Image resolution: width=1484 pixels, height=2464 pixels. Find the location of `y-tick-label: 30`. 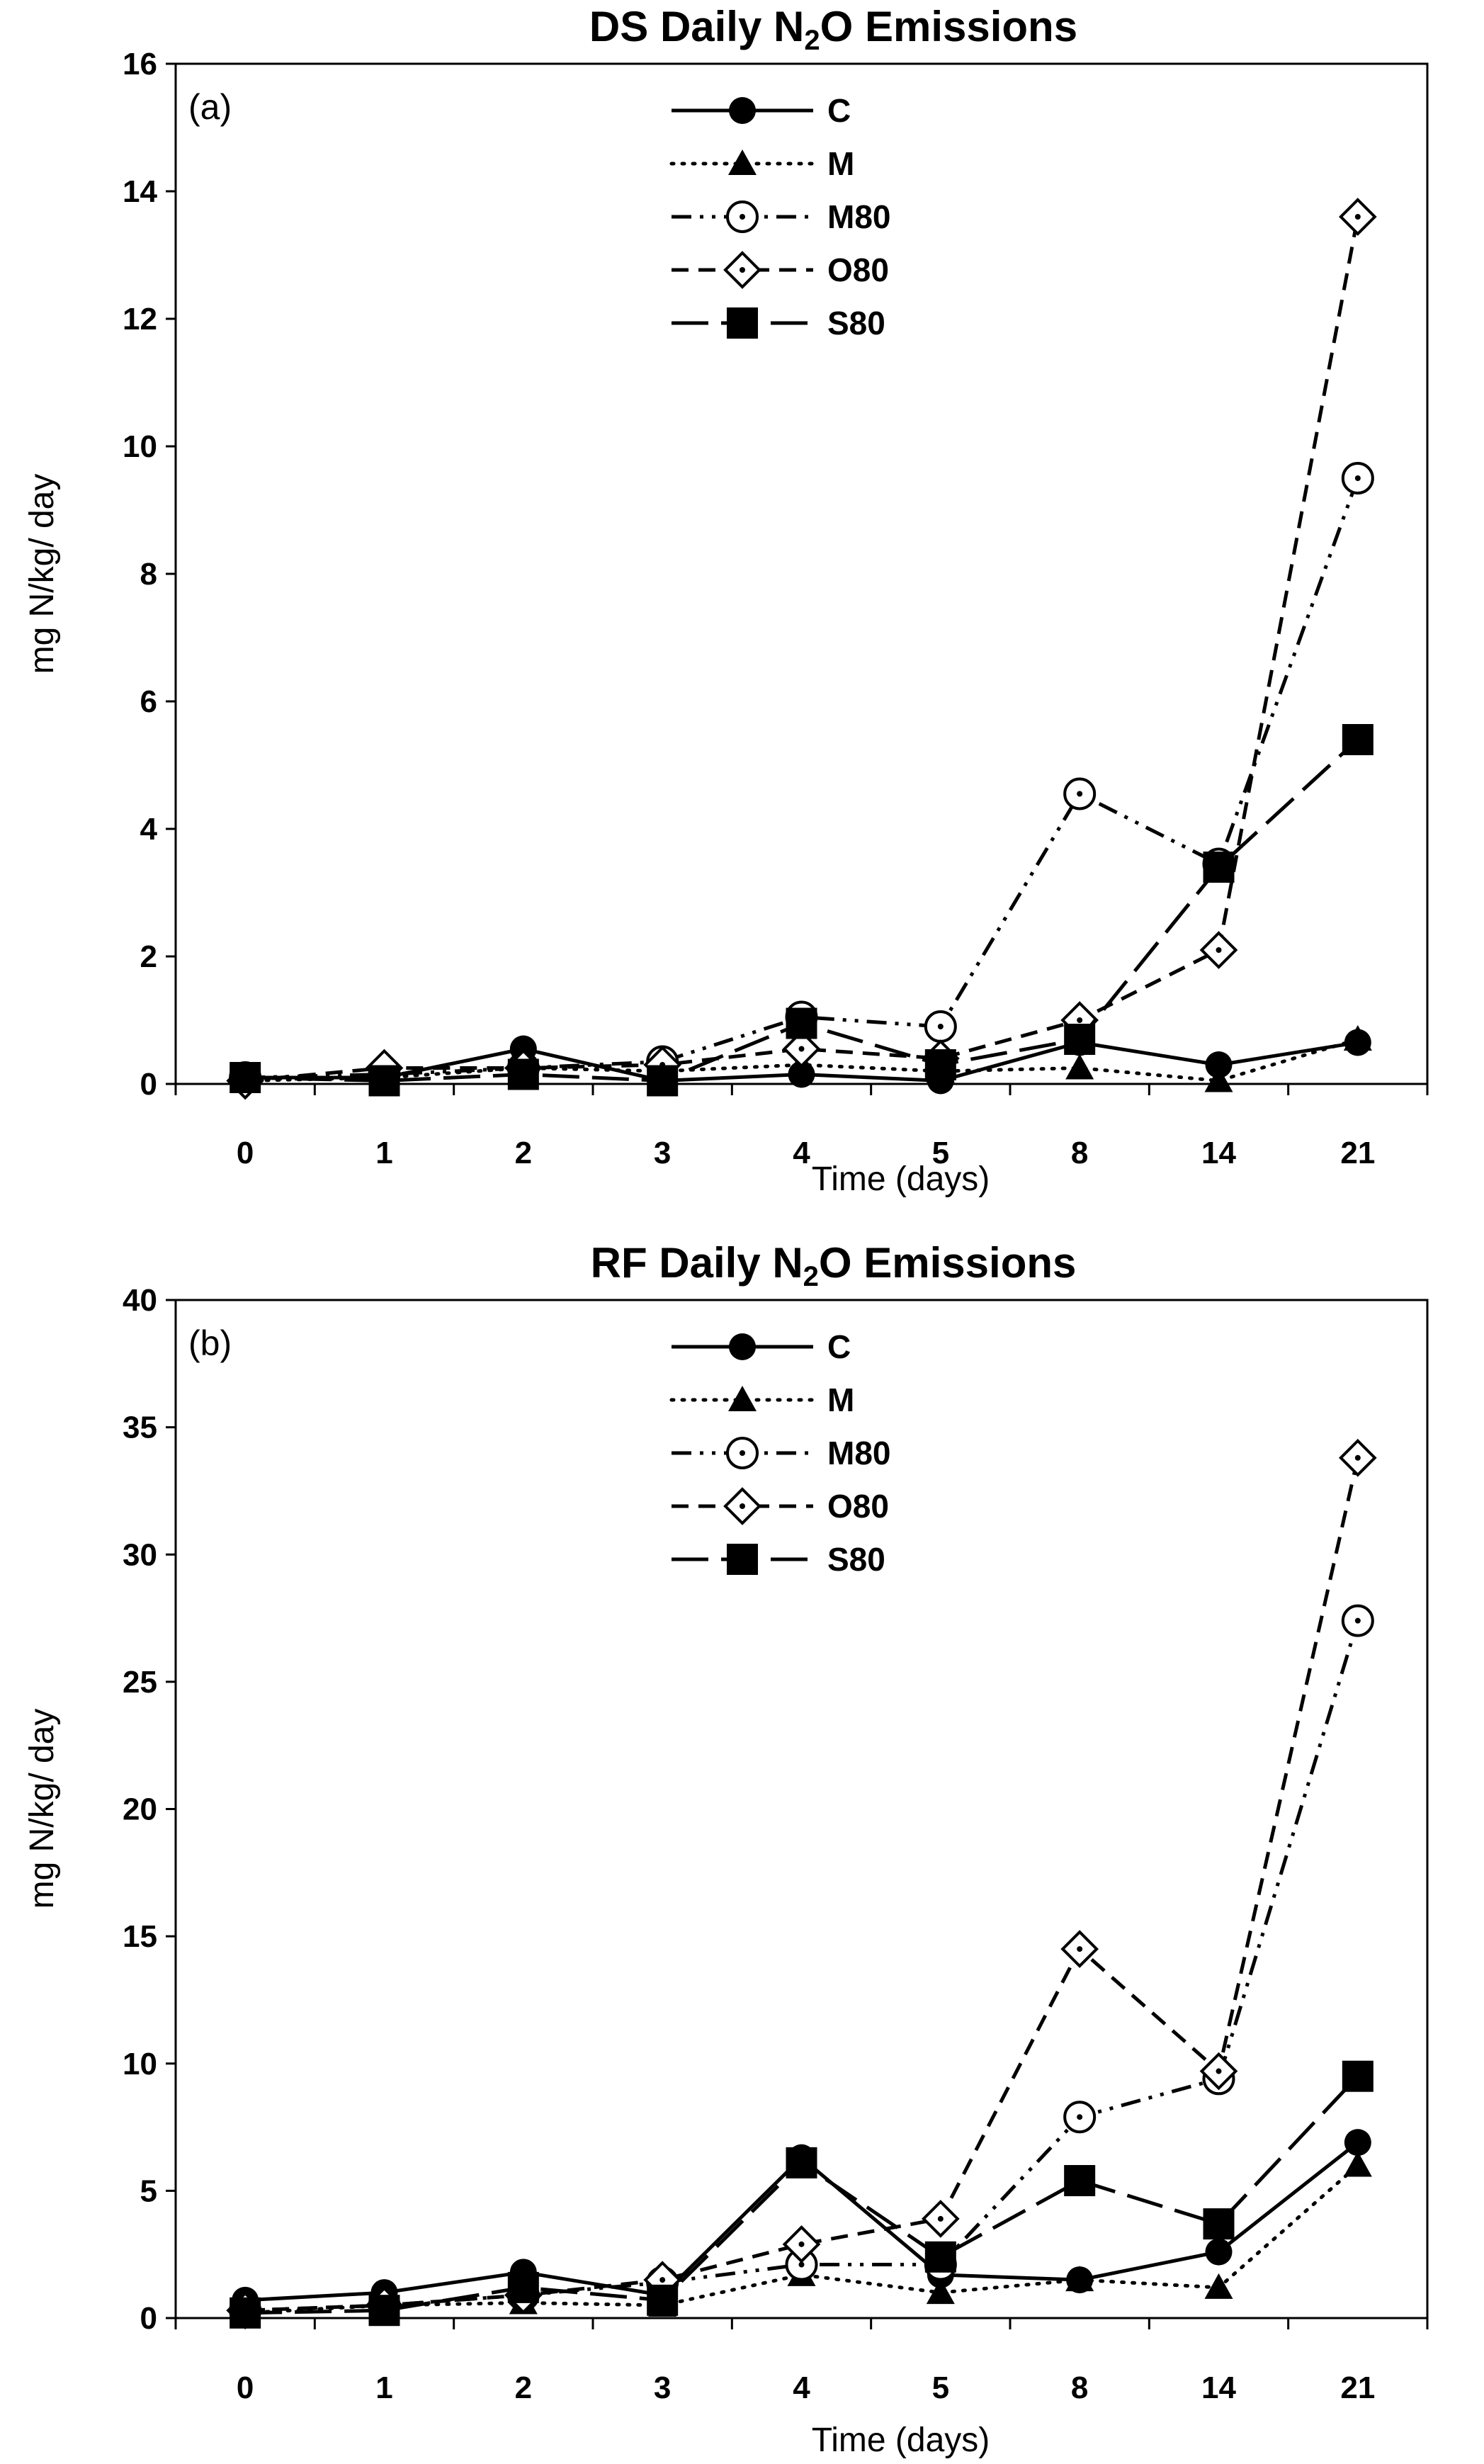

y-tick-label: 30 is located at coordinates (140, 1554).